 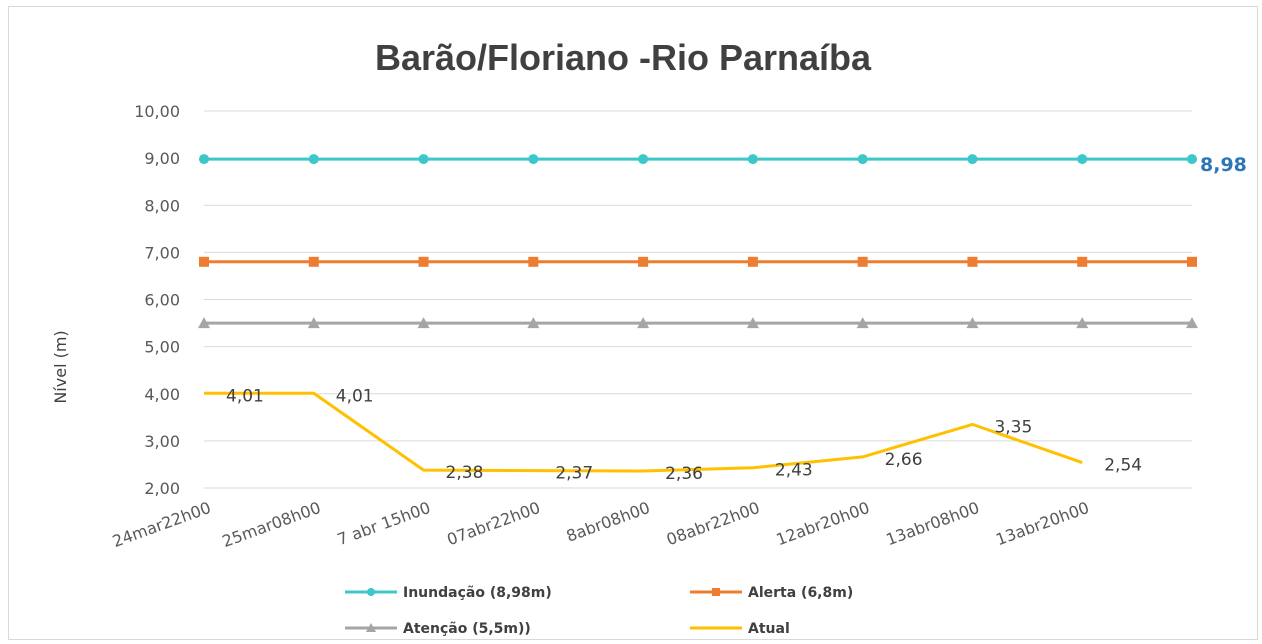 I want to click on y-tick-labels: 10,00 9,00 8,00 7,00 6,00 5,00 4,00 3,00 2,00, so click(x=157, y=300).